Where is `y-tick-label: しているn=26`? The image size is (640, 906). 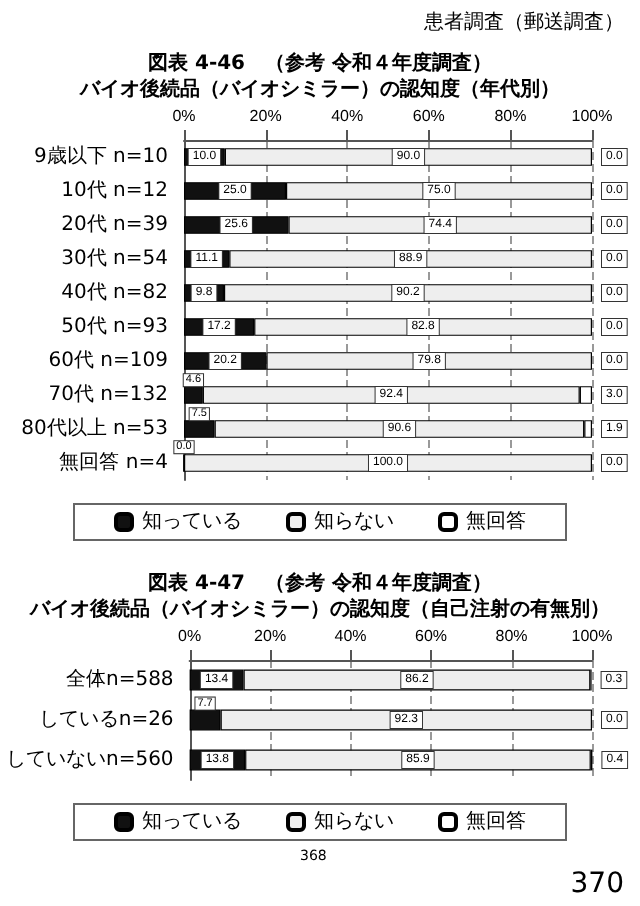 y-tick-label: しているn=26 is located at coordinates (106, 720).